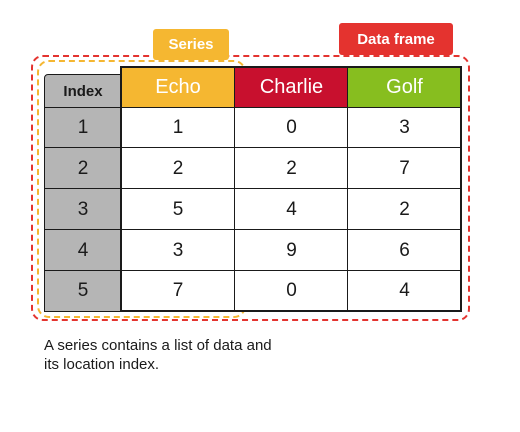 The width and height of the screenshot is (520, 432). Describe the element at coordinates (404, 209) in the screenshot. I see `table-cell-golf: 2` at that location.